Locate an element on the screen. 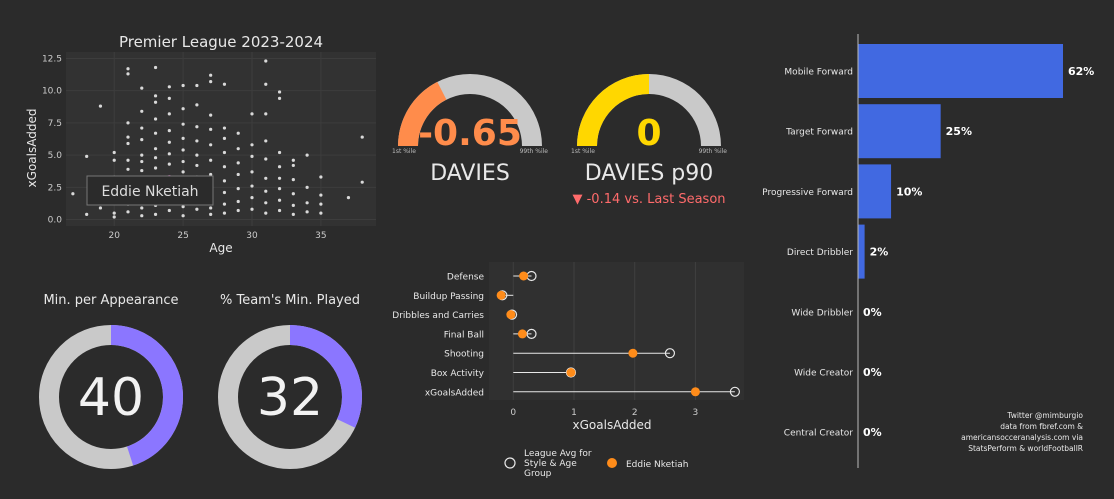 The height and width of the screenshot is (499, 1114). bar-category-label: Direct Dribbler is located at coordinates (820, 253).